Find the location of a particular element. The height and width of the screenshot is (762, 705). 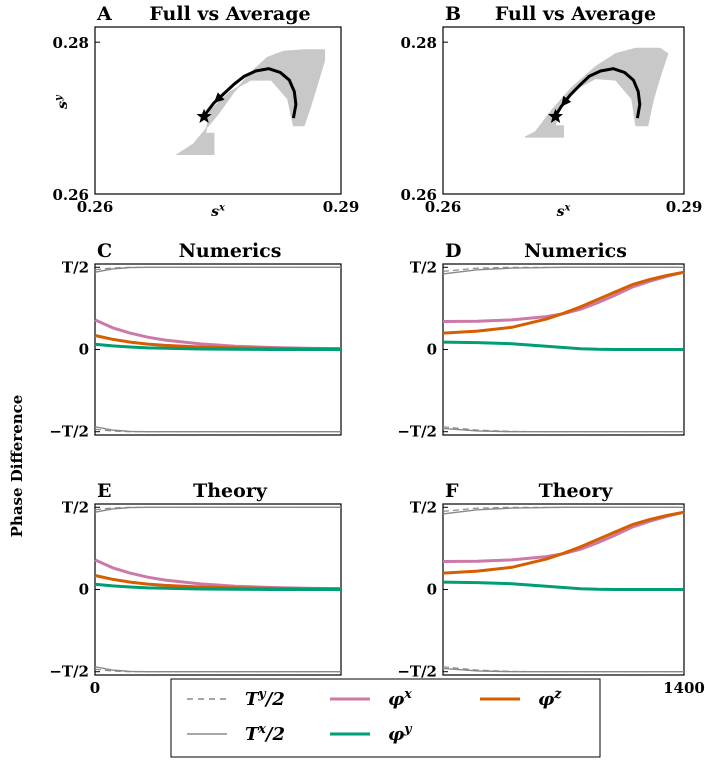

shared-y-label: Phase Difference is located at coordinates (17, 466).